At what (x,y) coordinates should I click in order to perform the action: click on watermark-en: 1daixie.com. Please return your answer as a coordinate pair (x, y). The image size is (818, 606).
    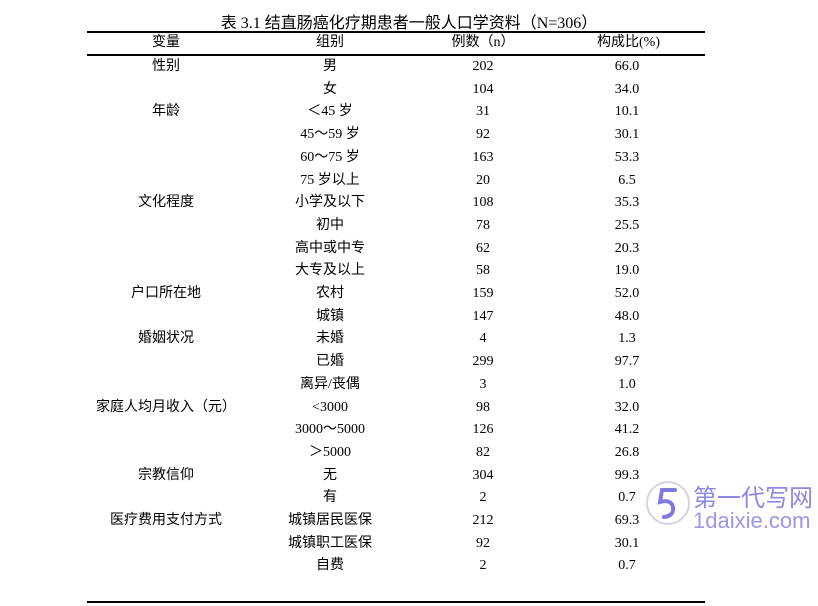
    Looking at the image, I should click on (752, 520).